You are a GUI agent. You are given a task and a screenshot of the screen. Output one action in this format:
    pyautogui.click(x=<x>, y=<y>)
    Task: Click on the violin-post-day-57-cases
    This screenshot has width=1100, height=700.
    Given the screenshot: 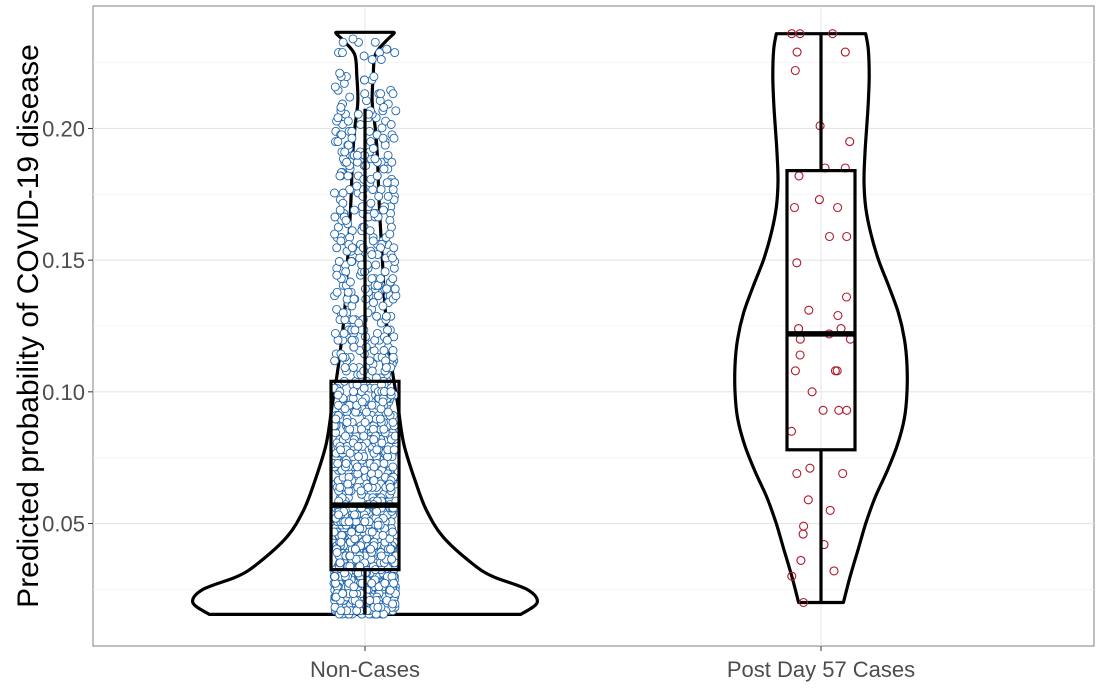 What is the action you would take?
    pyautogui.click(x=821, y=318)
    